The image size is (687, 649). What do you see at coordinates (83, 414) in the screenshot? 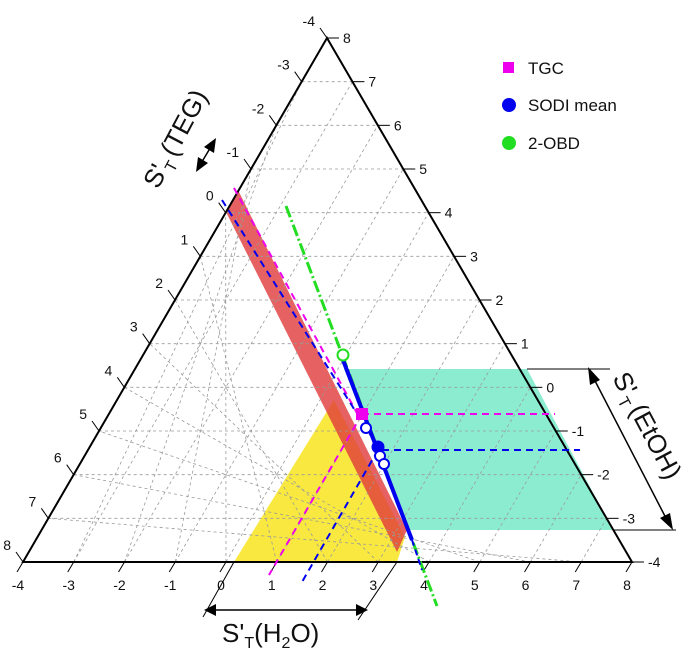
I see `teg-tick-label: 5` at bounding box center [83, 414].